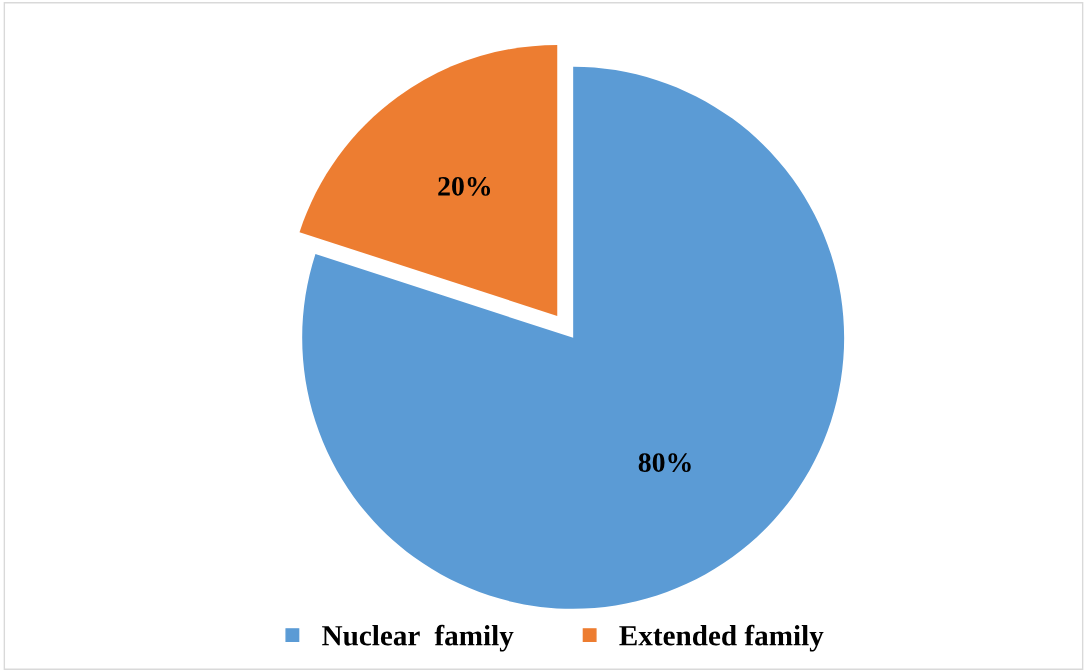 The image size is (1087, 672). Describe the element at coordinates (664, 463) in the screenshot. I see `data-label: 80%` at that location.